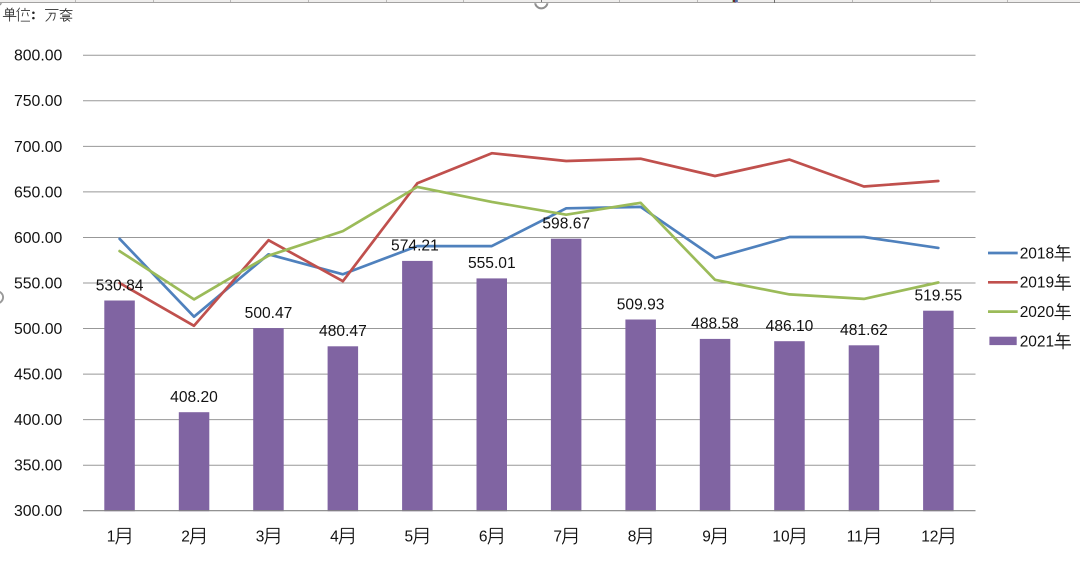 Image resolution: width=1080 pixels, height=580 pixels. What do you see at coordinates (38, 192) in the screenshot?
I see `svg-text: 650.00` at bounding box center [38, 192].